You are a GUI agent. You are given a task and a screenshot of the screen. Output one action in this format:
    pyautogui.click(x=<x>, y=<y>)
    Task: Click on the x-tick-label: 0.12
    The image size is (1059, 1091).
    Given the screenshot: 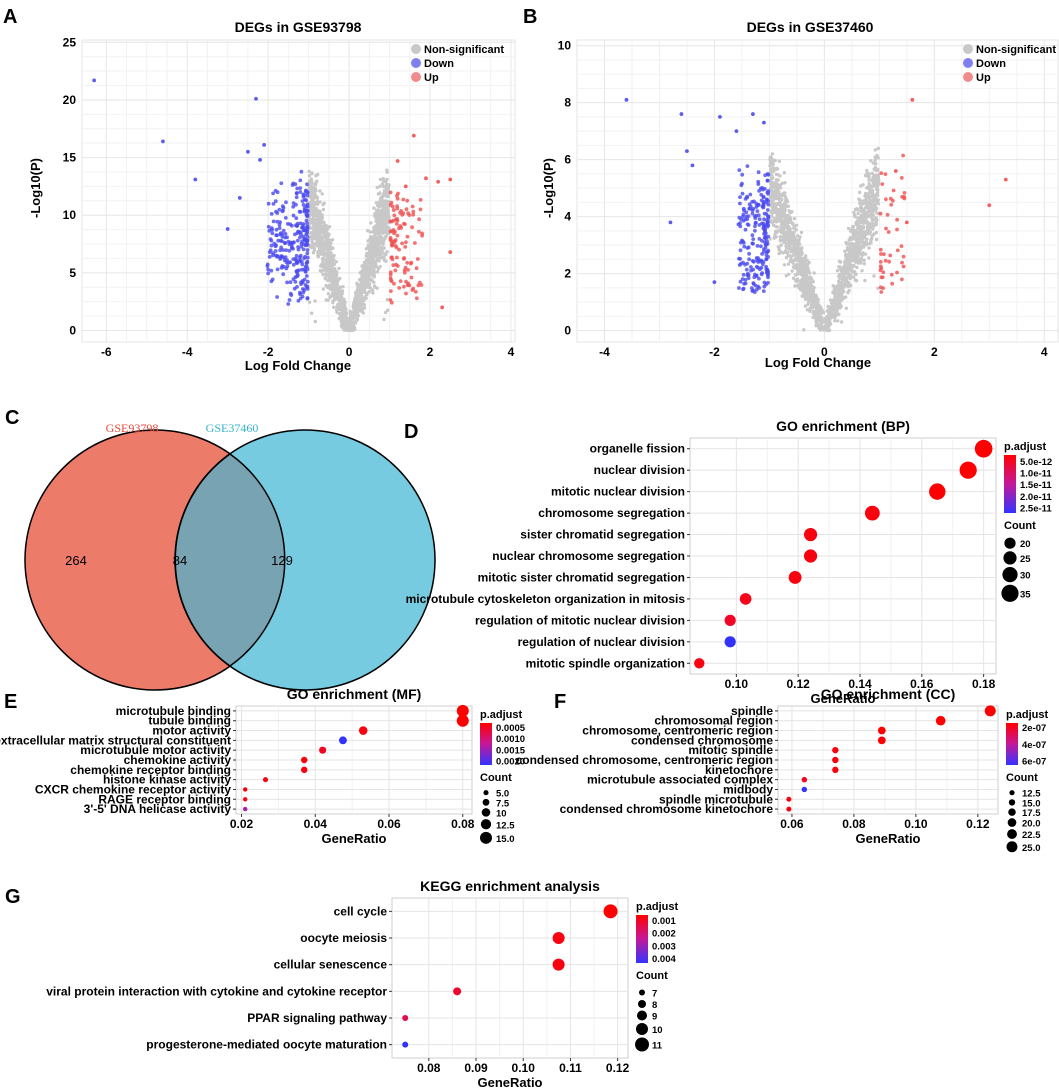 What is the action you would take?
    pyautogui.click(x=978, y=824)
    